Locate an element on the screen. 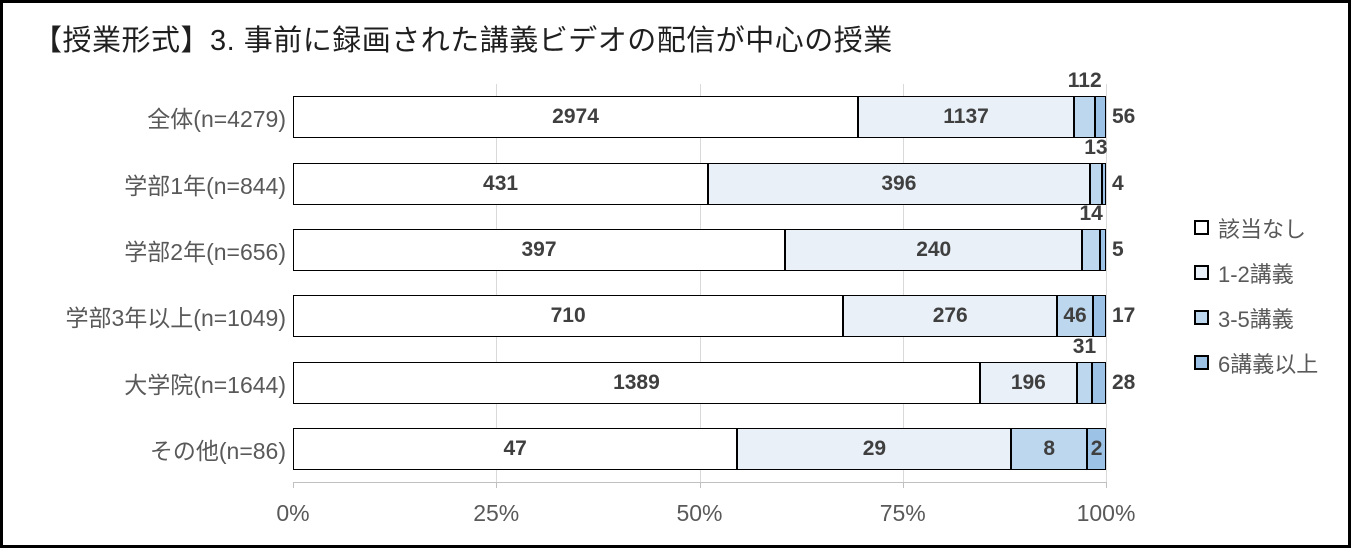 This screenshot has width=1351, height=548. legend-item: 6講義以上 is located at coordinates (1256, 362).